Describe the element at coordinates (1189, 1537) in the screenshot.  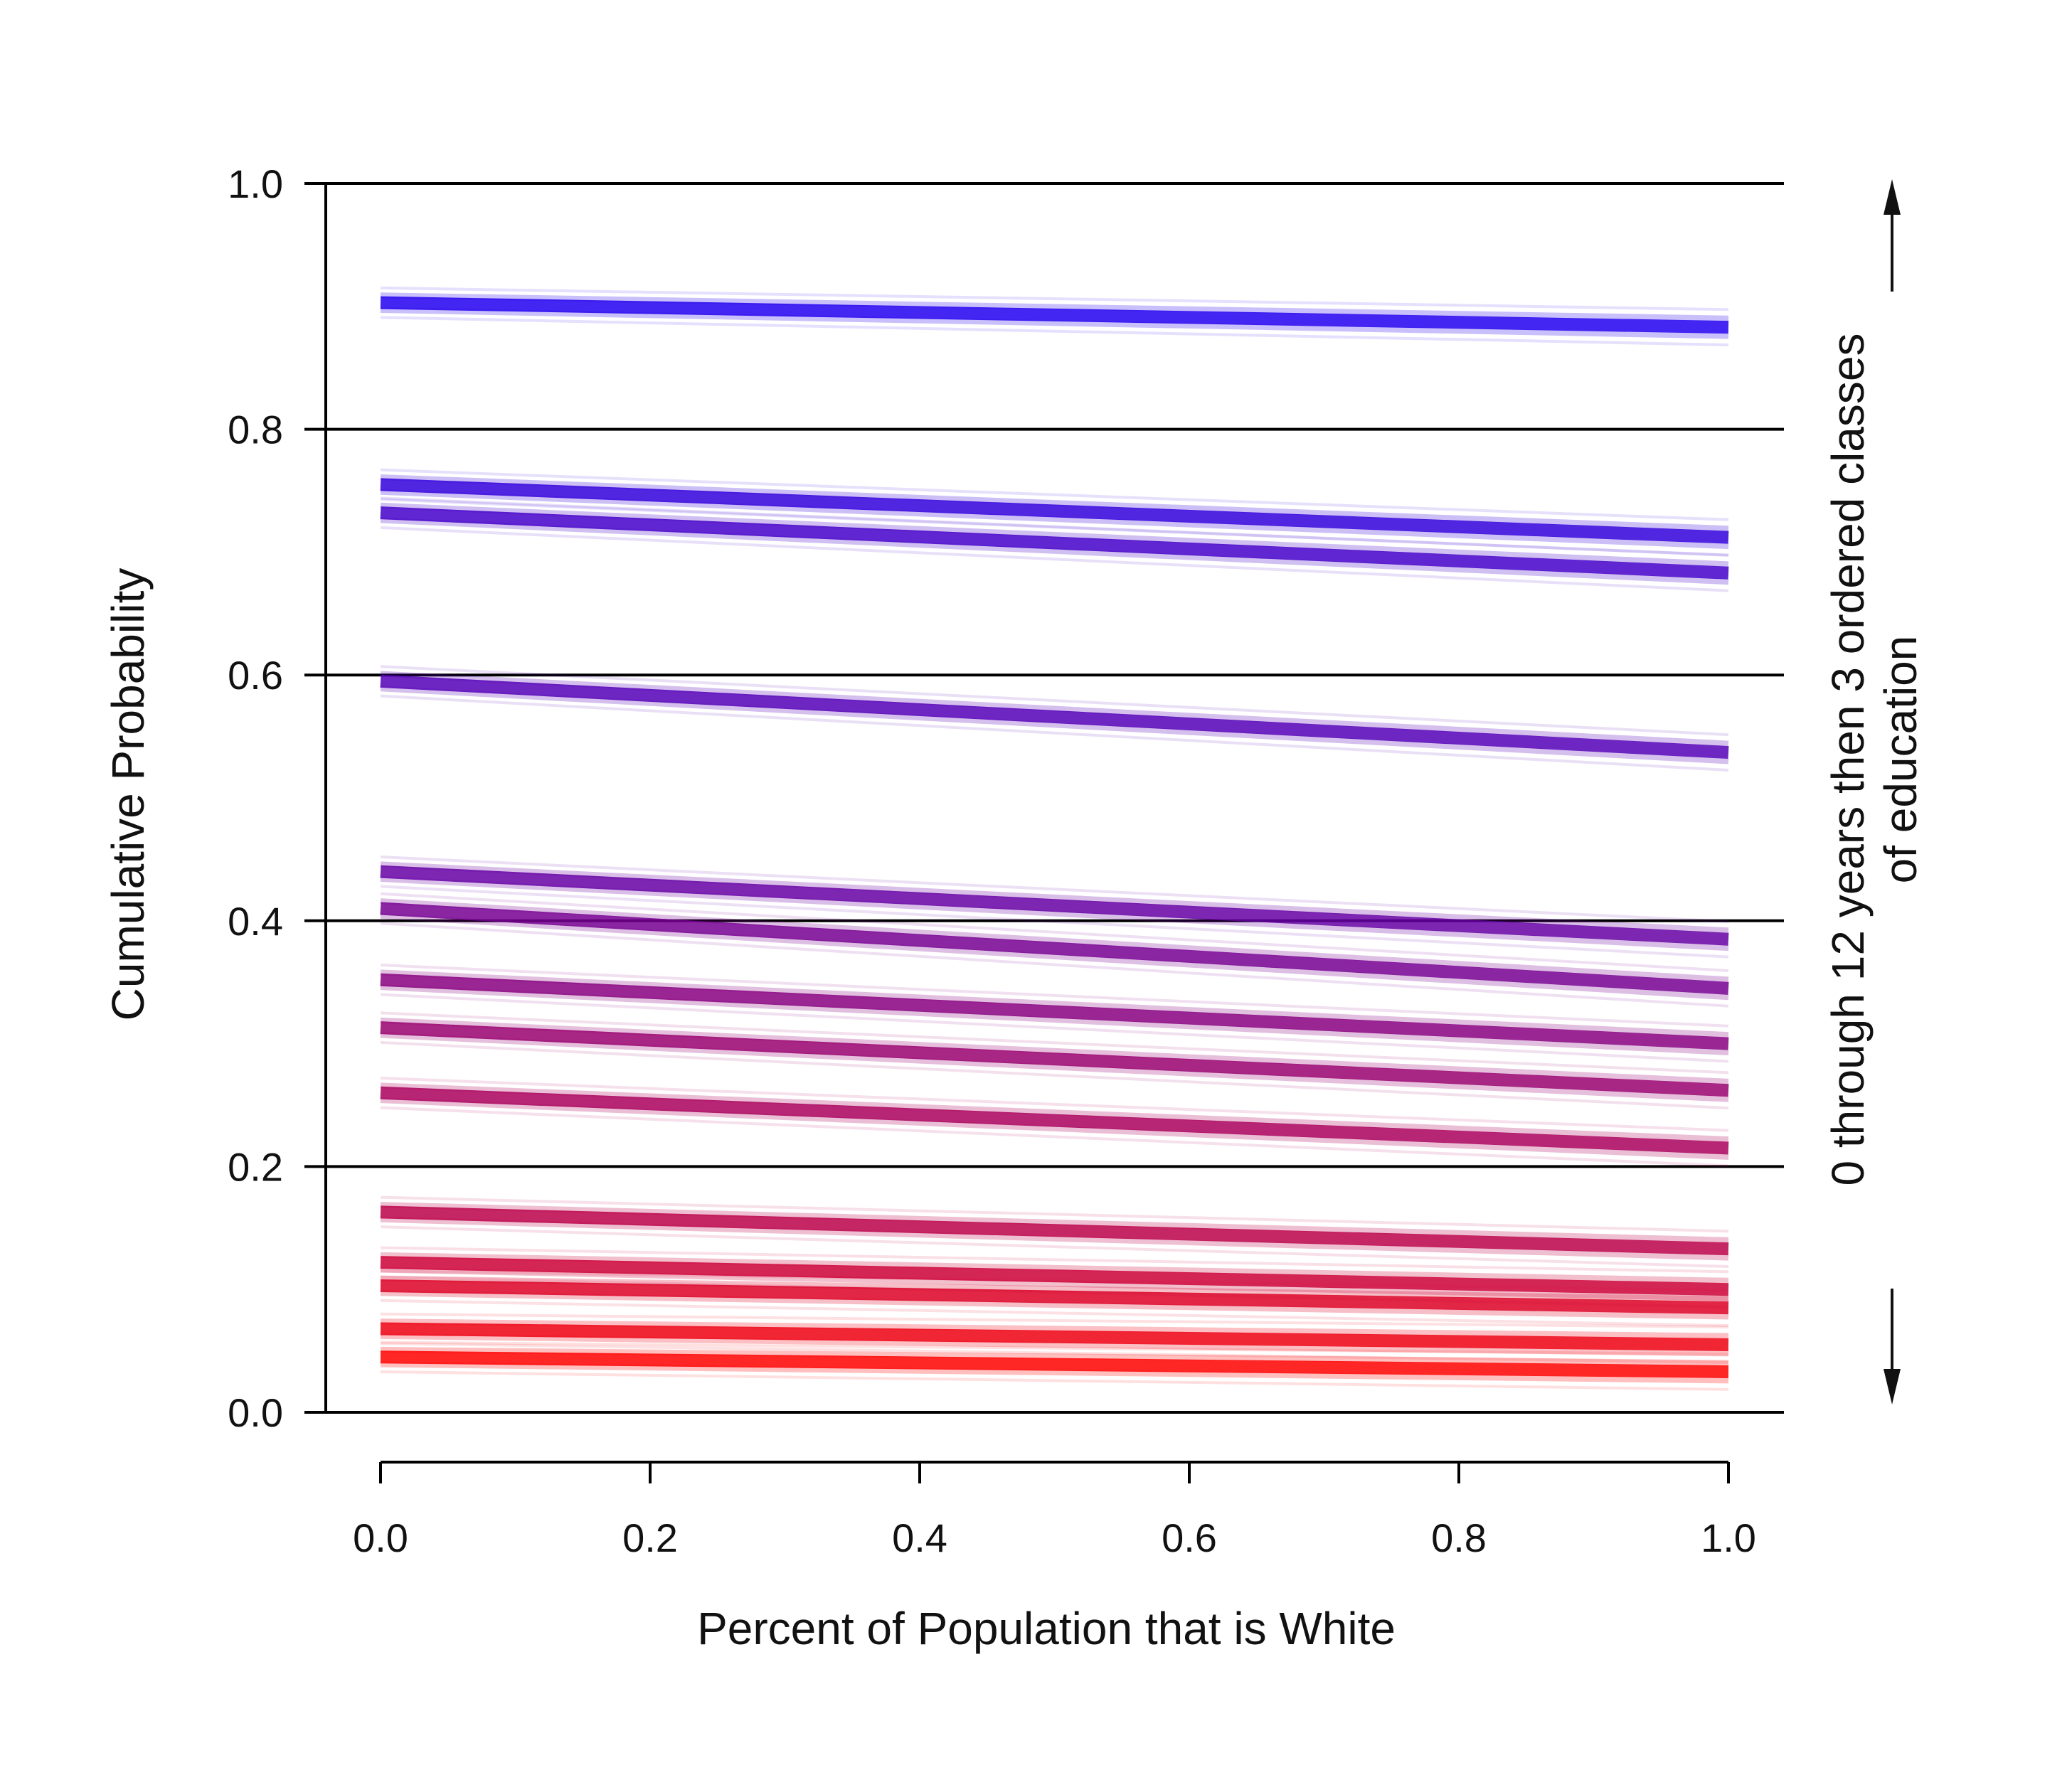
I see `x-tick-label-3: 0.6` at that location.